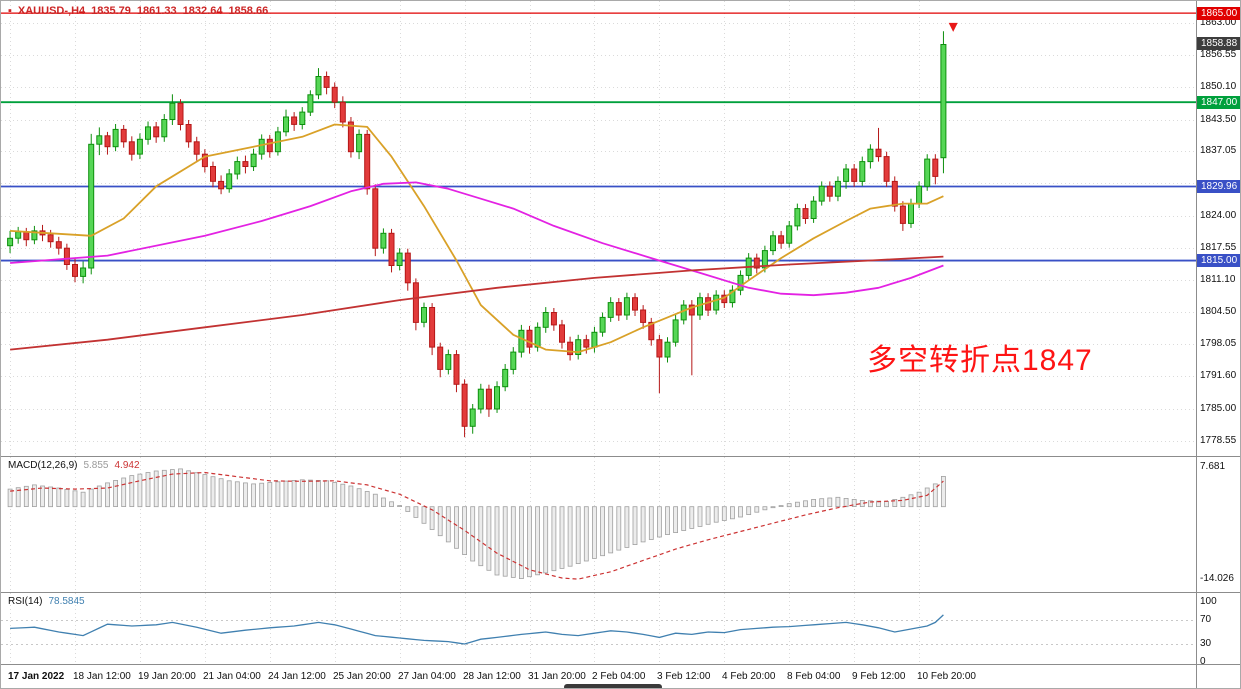 The width and height of the screenshot is (1241, 689). I want to click on price-tick-label: 1811.10, so click(1218, 279).